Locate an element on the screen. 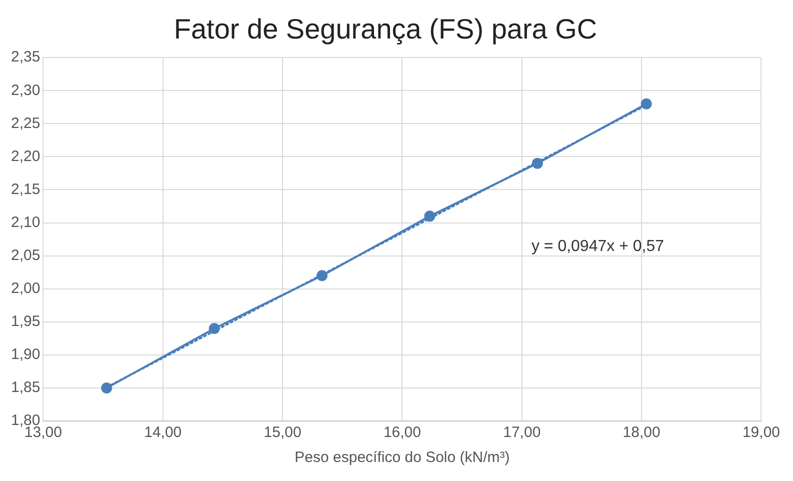 Image resolution: width=793 pixels, height=481 pixels. x-axis-title: Peso específico do Solo (kN/m³) is located at coordinates (402, 457).